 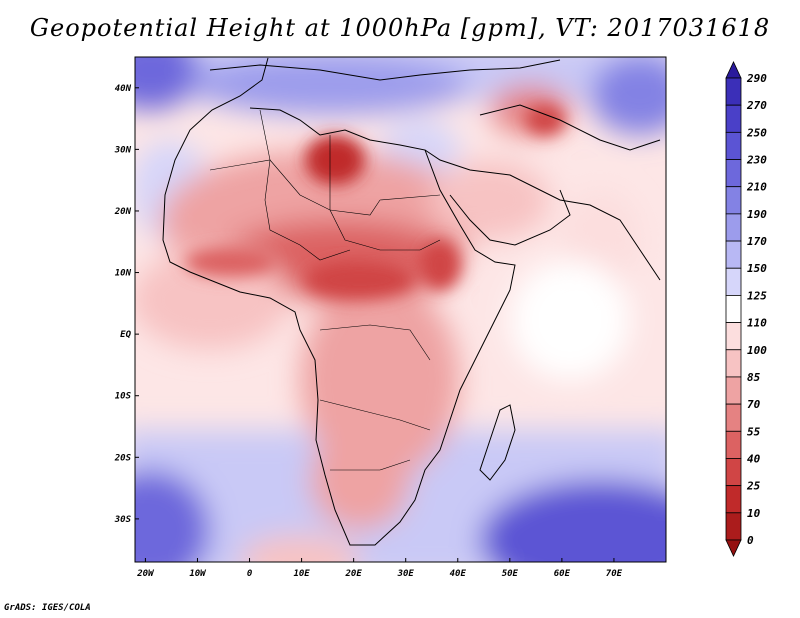 I want to click on colorbar-label: 110, so click(x=757, y=323).